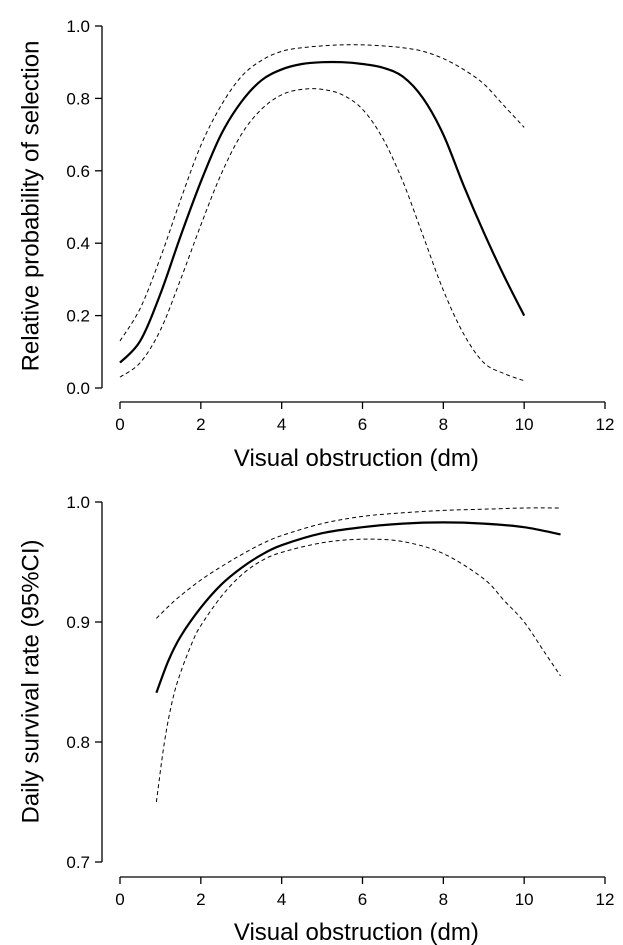 The image size is (623, 945). I want to click on y-ticks: 0.7 0.8 0.9 1.0, so click(84, 682).